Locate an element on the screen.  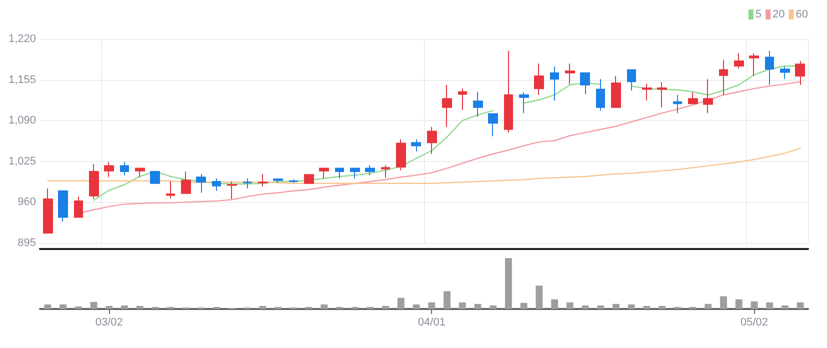
y-tick-label: 895 is located at coordinates (27, 243).